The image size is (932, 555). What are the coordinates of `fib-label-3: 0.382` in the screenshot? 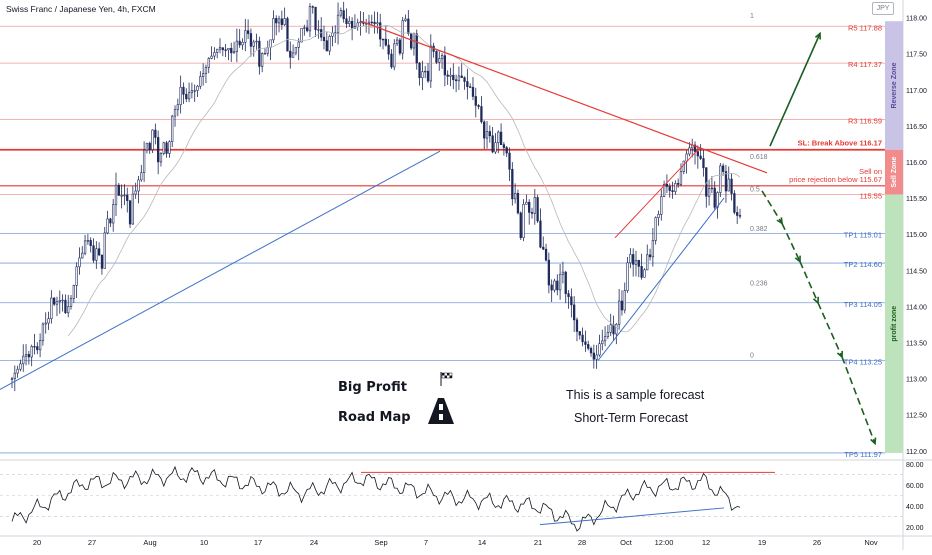 It's located at (759, 229).